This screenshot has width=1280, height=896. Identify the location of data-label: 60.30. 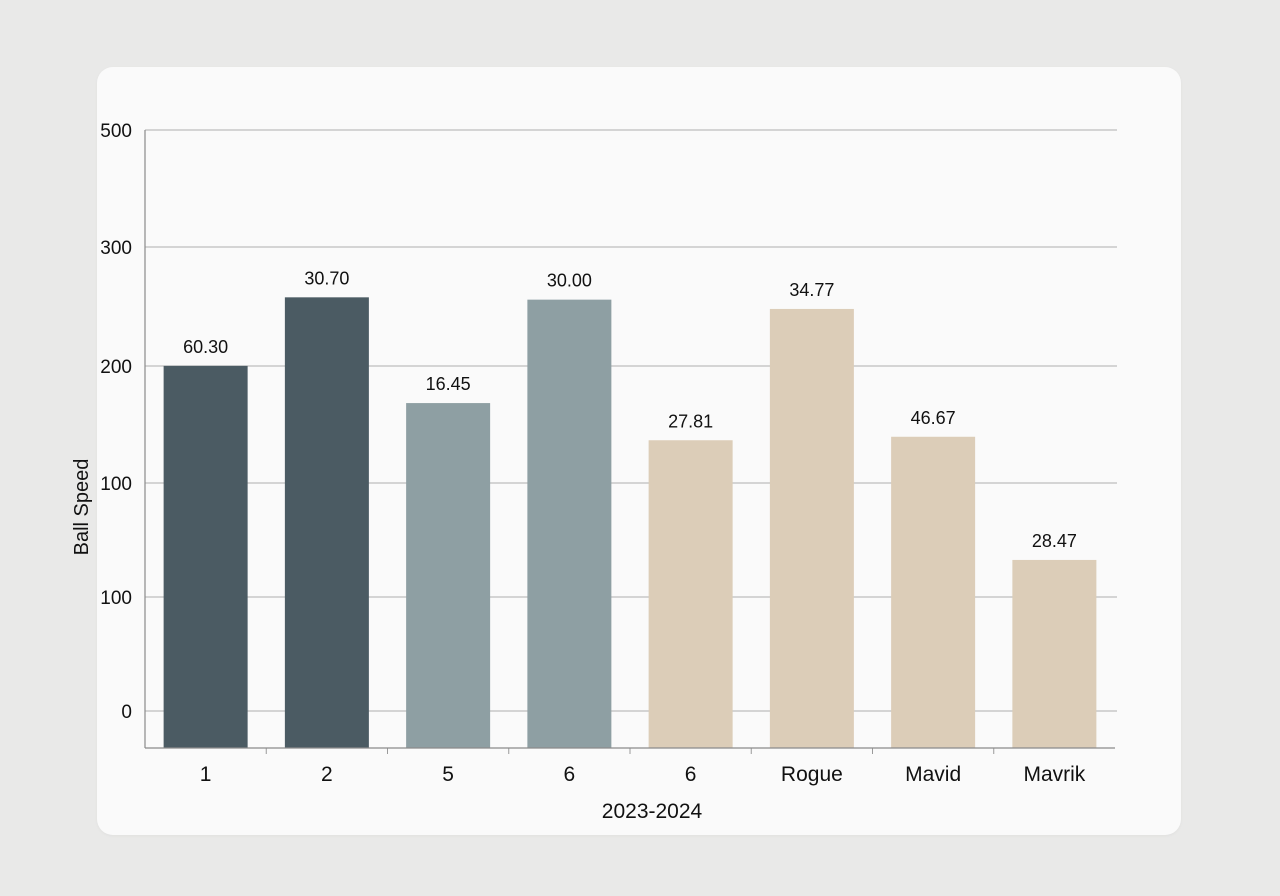
(205, 347).